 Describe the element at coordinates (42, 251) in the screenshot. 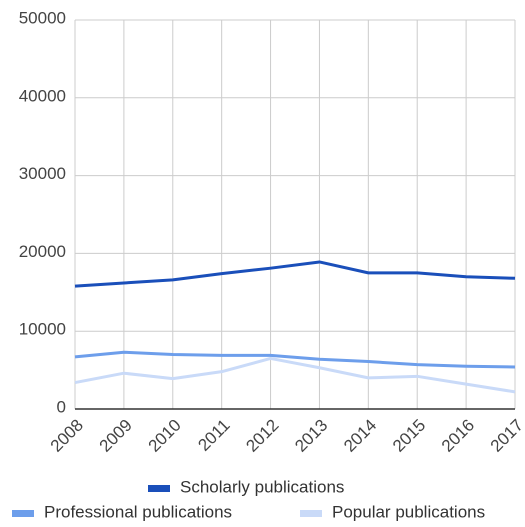

I see `y-tick-label: 20000` at that location.